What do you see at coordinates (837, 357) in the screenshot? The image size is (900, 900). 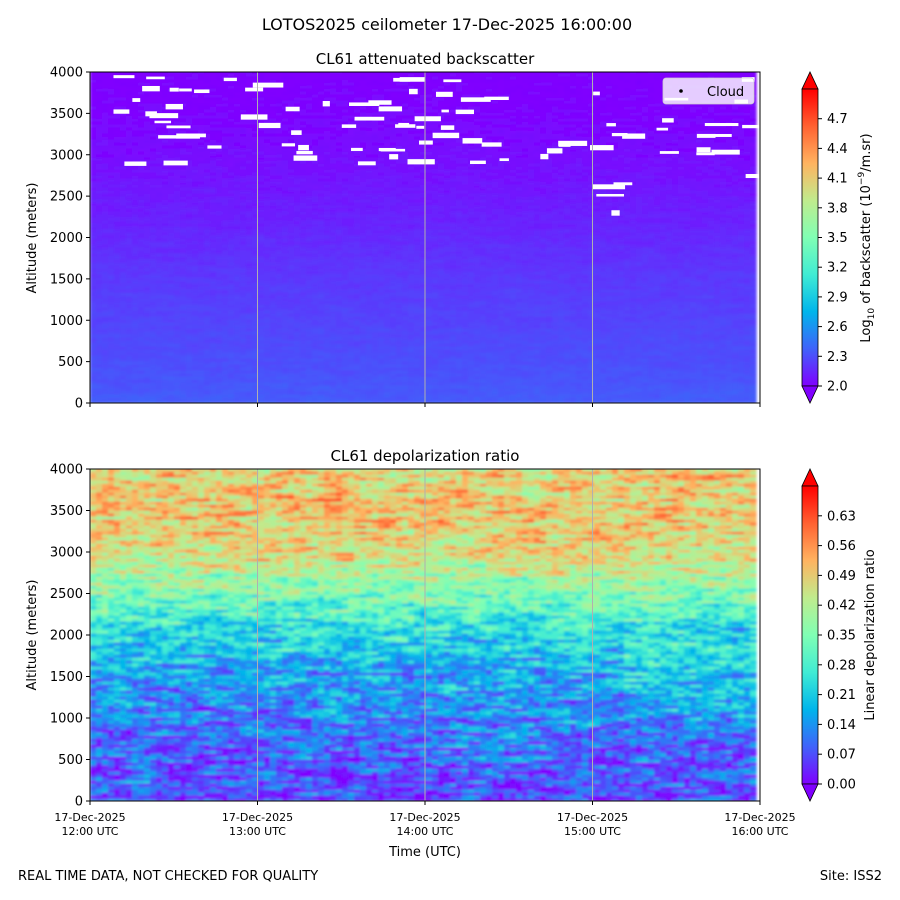 I see `colorbar-tick-label: 2.3` at bounding box center [837, 357].